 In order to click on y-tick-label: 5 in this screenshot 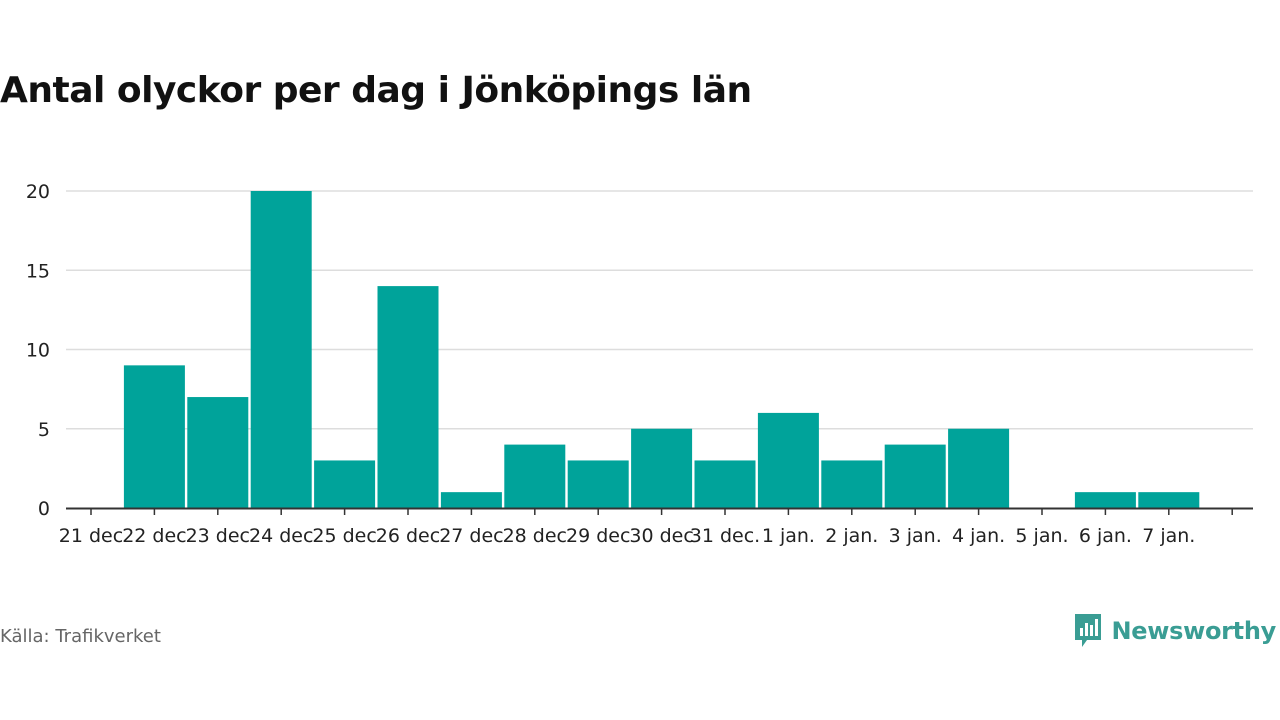, I will do `click(44, 430)`.